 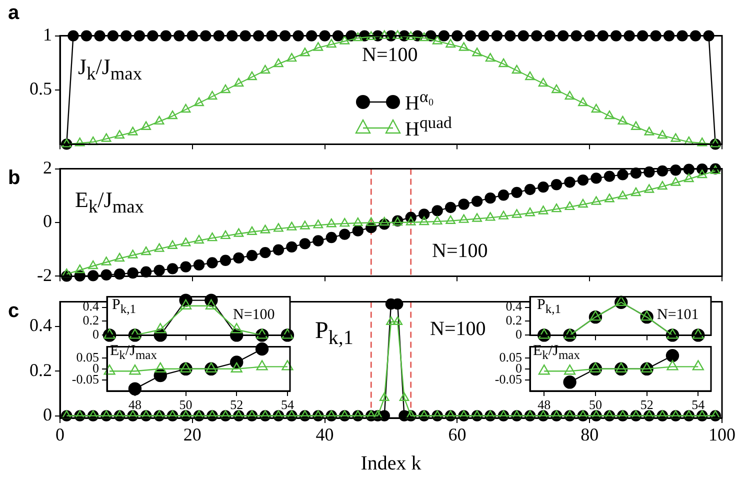 What do you see at coordinates (44, 274) in the screenshot?
I see `y-tick-label: -2` at bounding box center [44, 274].